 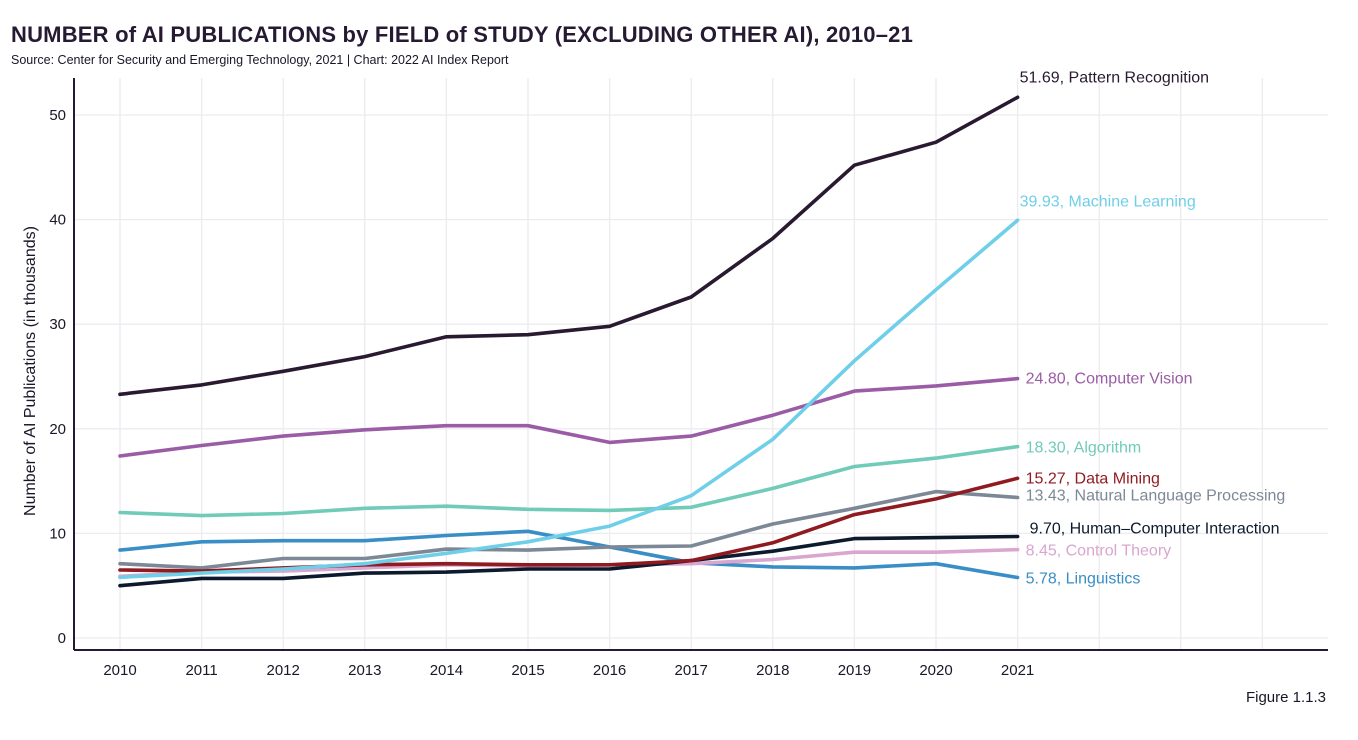 What do you see at coordinates (62, 638) in the screenshot?
I see `y-tick-label: 0` at bounding box center [62, 638].